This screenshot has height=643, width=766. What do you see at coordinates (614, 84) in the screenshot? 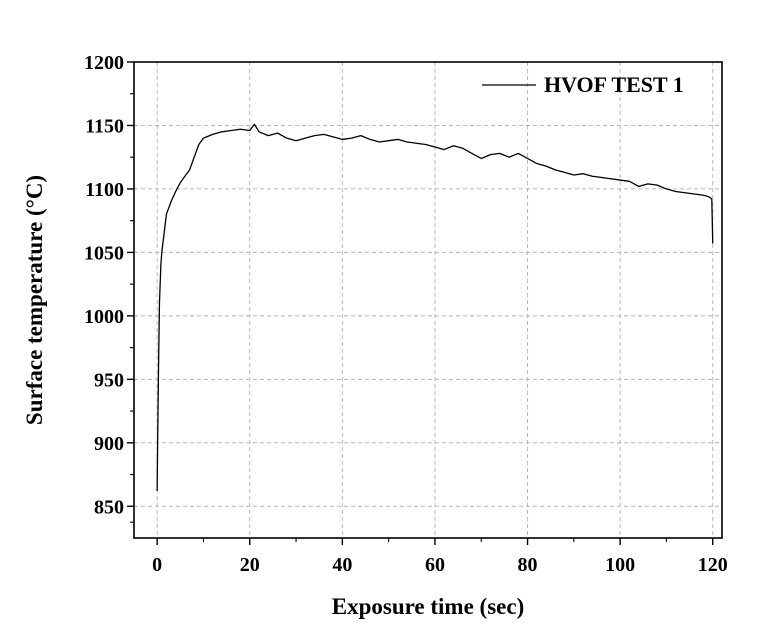
I see `legend-label: HVOF TEST 1` at bounding box center [614, 84].